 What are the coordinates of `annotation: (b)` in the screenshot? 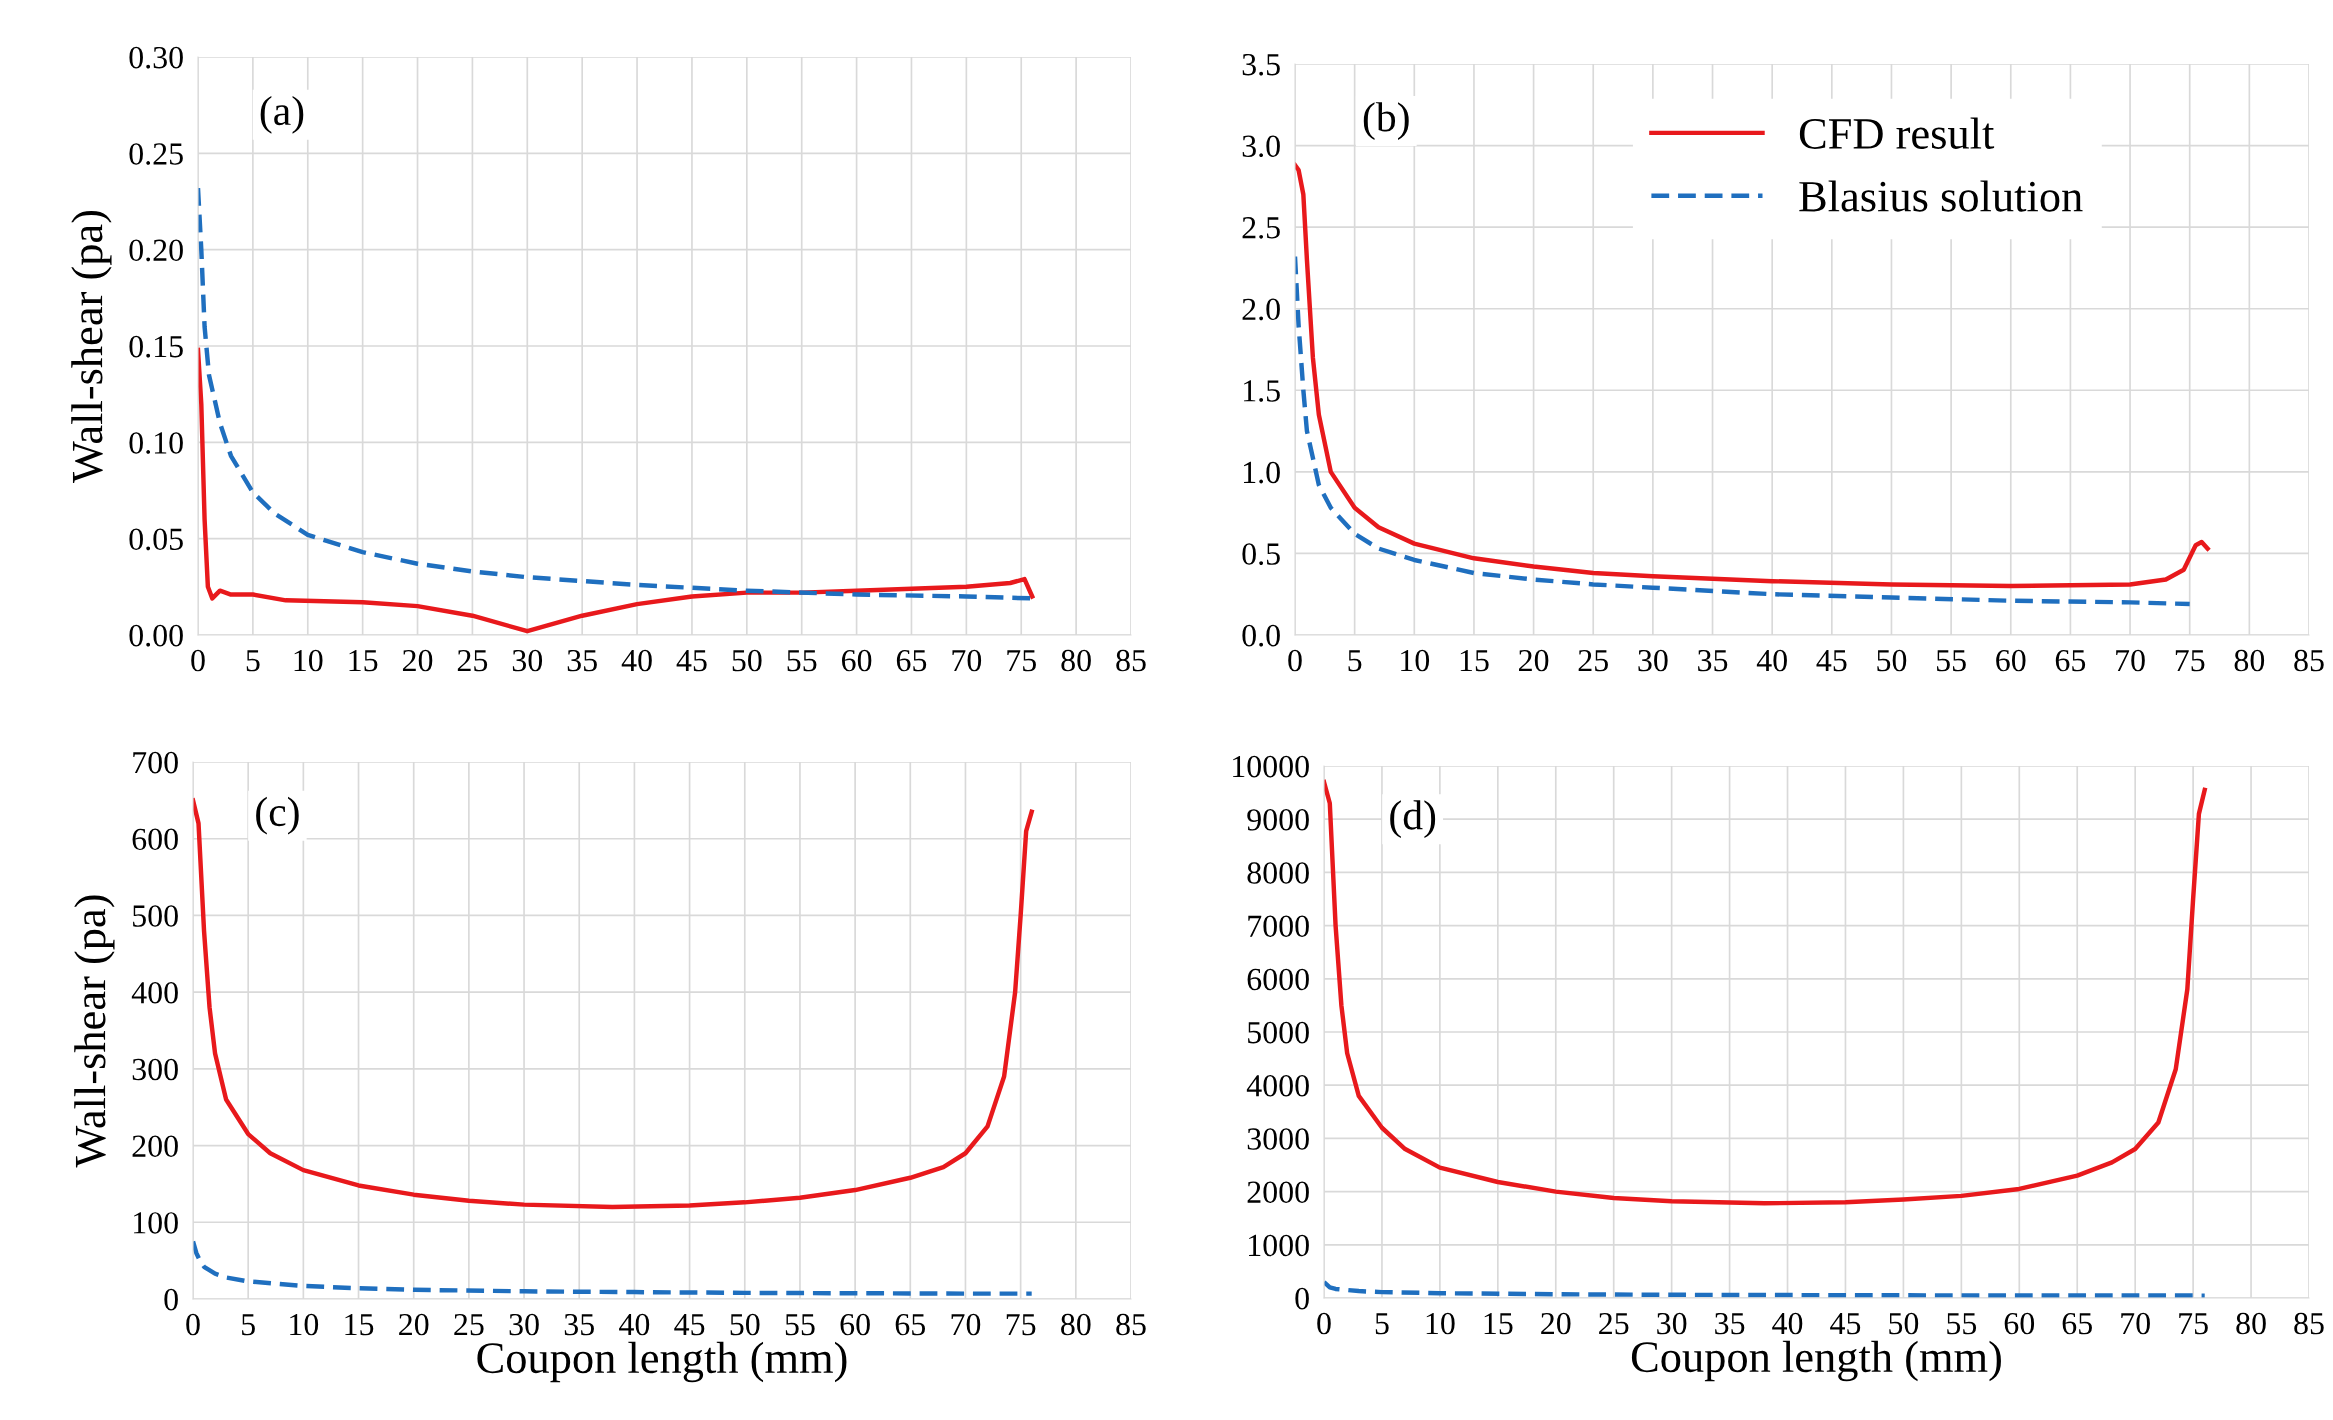 It's located at (1386, 121).